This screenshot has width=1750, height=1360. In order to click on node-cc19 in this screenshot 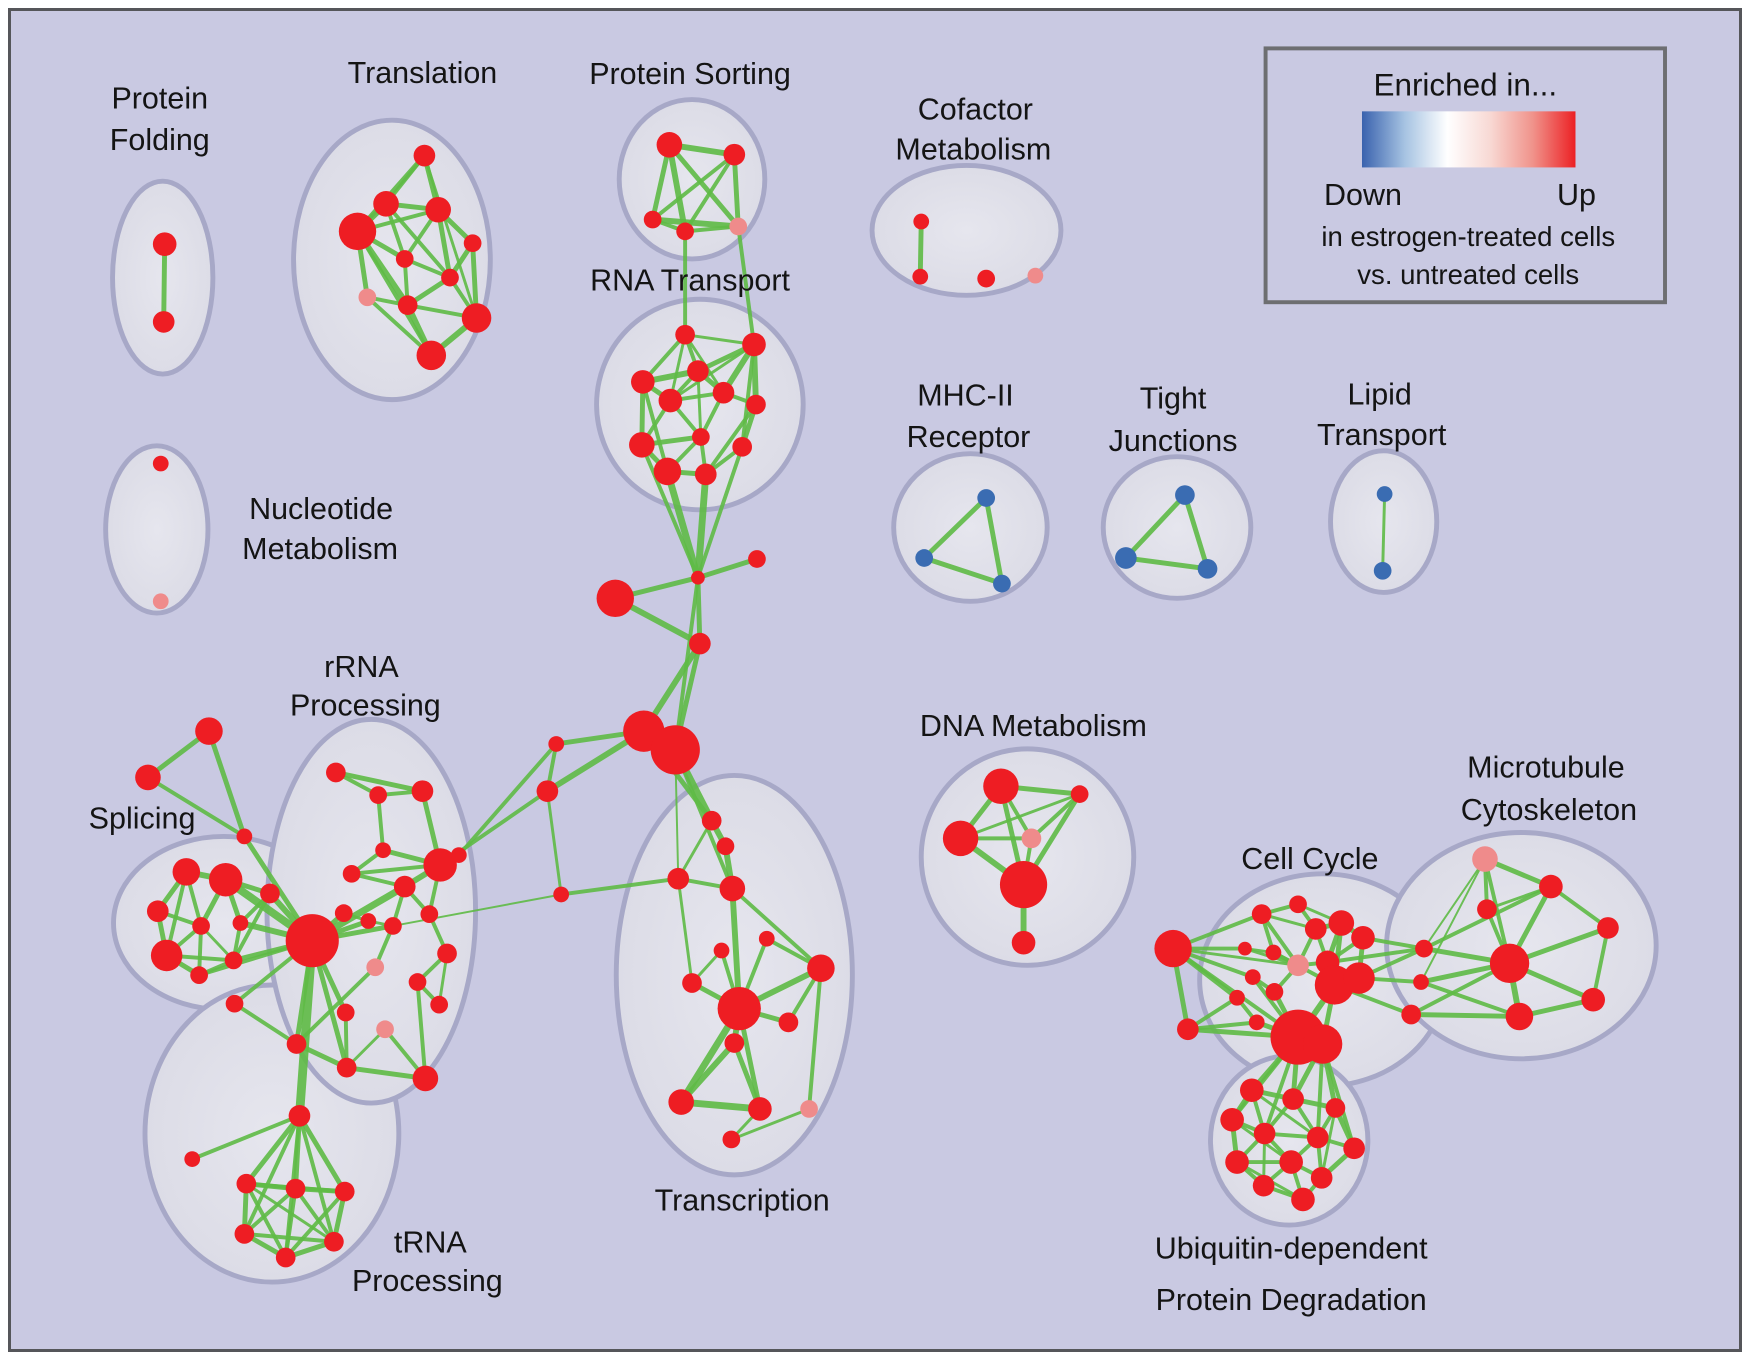, I will do `click(1424, 948)`.